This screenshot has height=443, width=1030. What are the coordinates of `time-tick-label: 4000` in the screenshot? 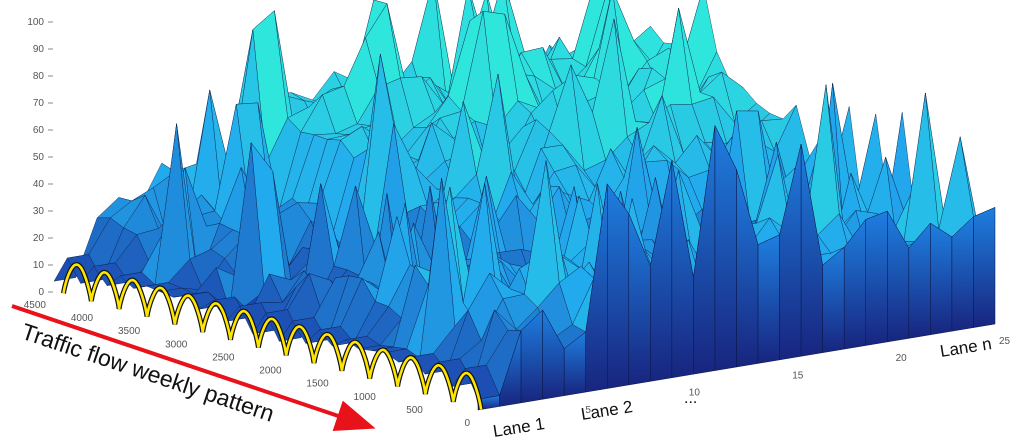 It's located at (82, 318).